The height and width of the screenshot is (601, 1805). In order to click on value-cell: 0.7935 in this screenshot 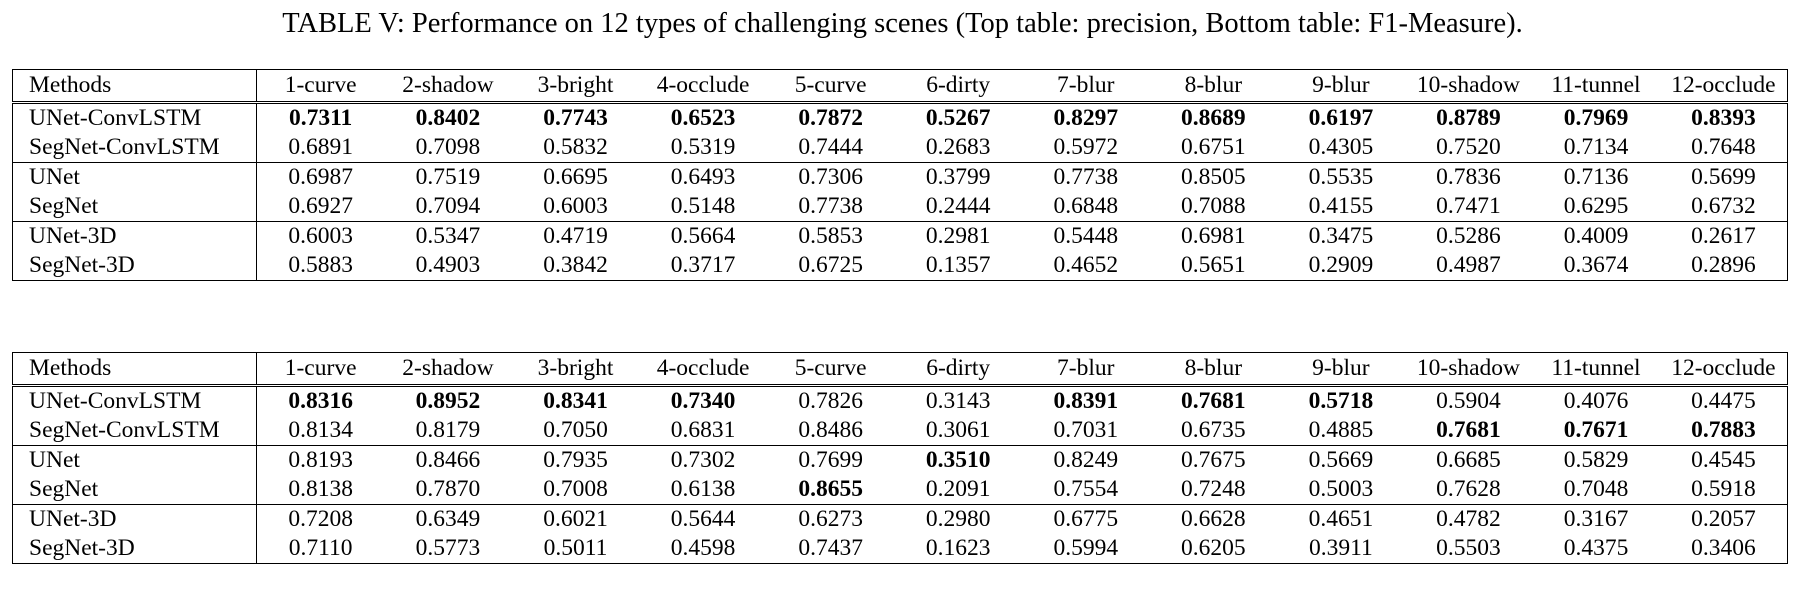, I will do `click(575, 460)`.